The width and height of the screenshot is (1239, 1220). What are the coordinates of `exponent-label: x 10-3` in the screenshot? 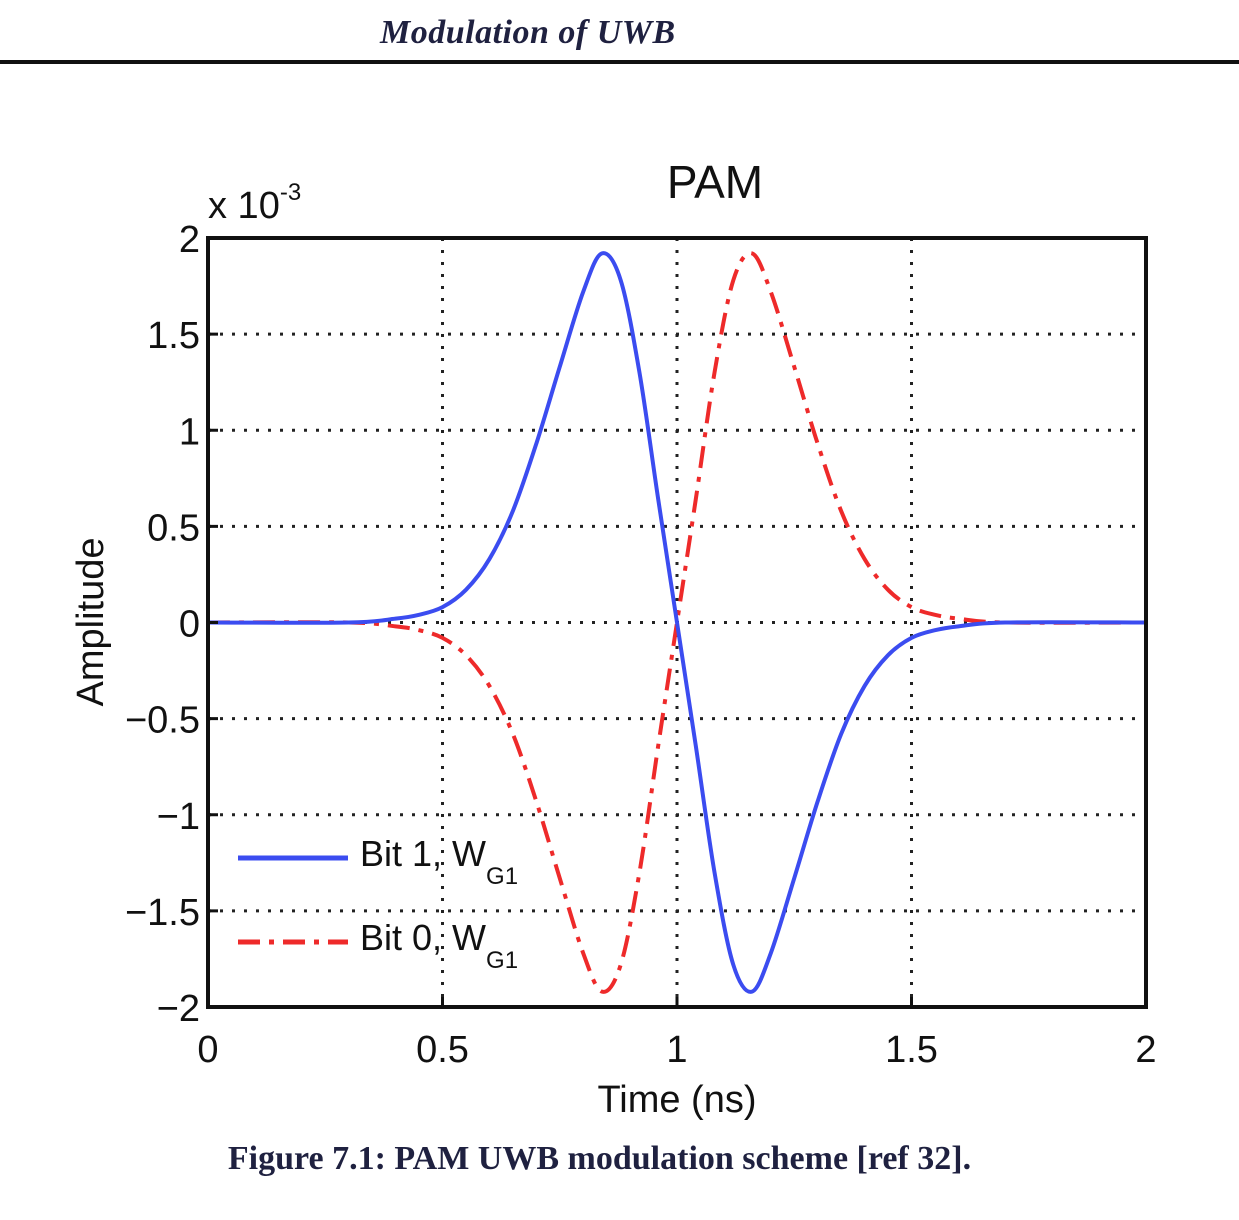 It's located at (254, 203).